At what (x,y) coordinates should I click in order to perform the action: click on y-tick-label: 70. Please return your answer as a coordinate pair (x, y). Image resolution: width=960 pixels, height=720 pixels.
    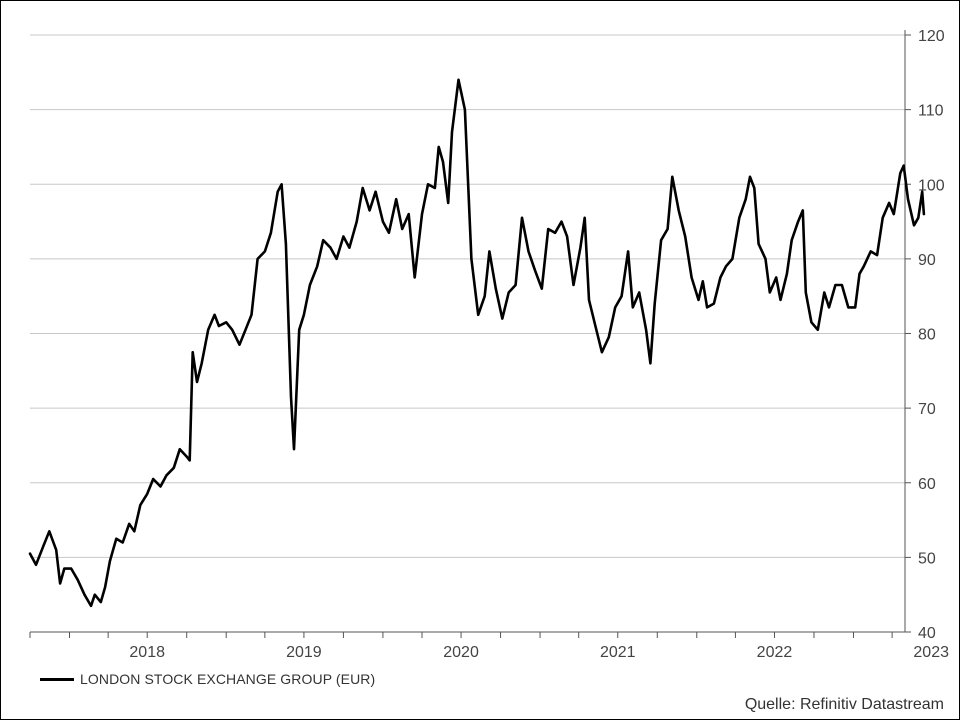
    Looking at the image, I should click on (927, 409).